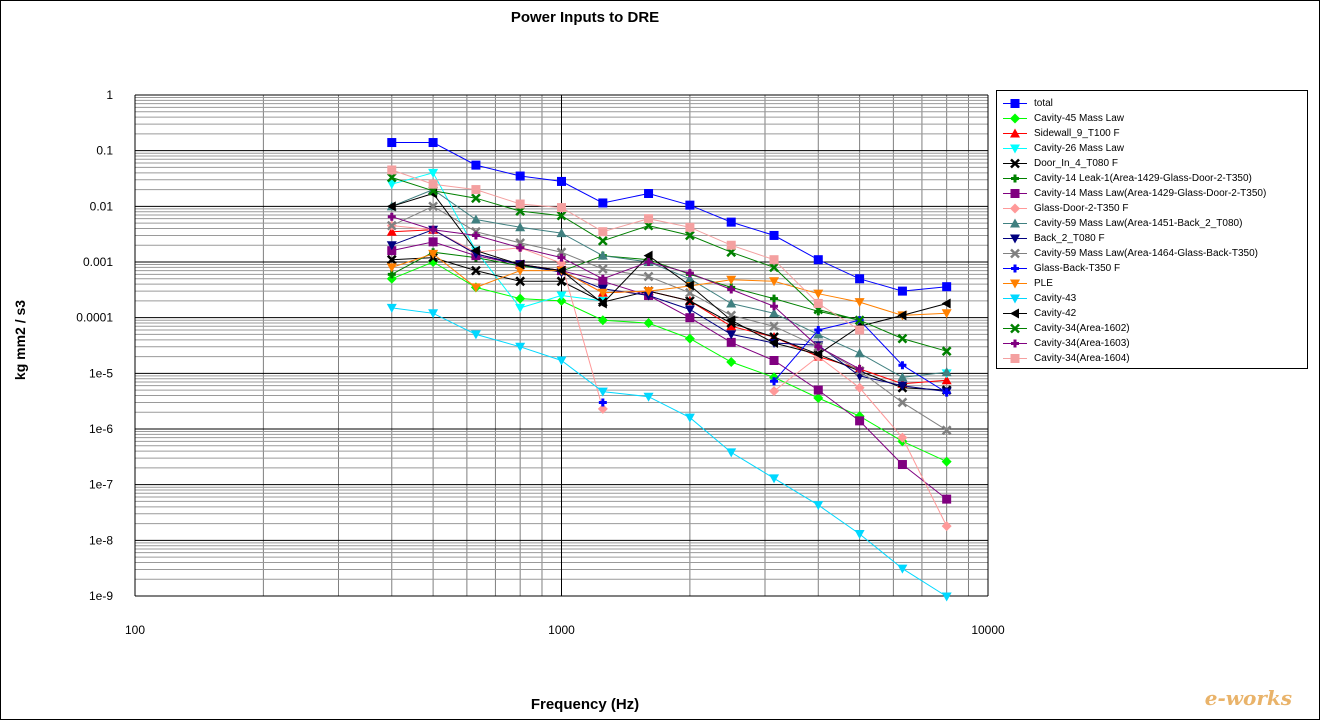 This screenshot has width=1322, height=722. I want to click on y-tick-label: 0.01, so click(102, 206).